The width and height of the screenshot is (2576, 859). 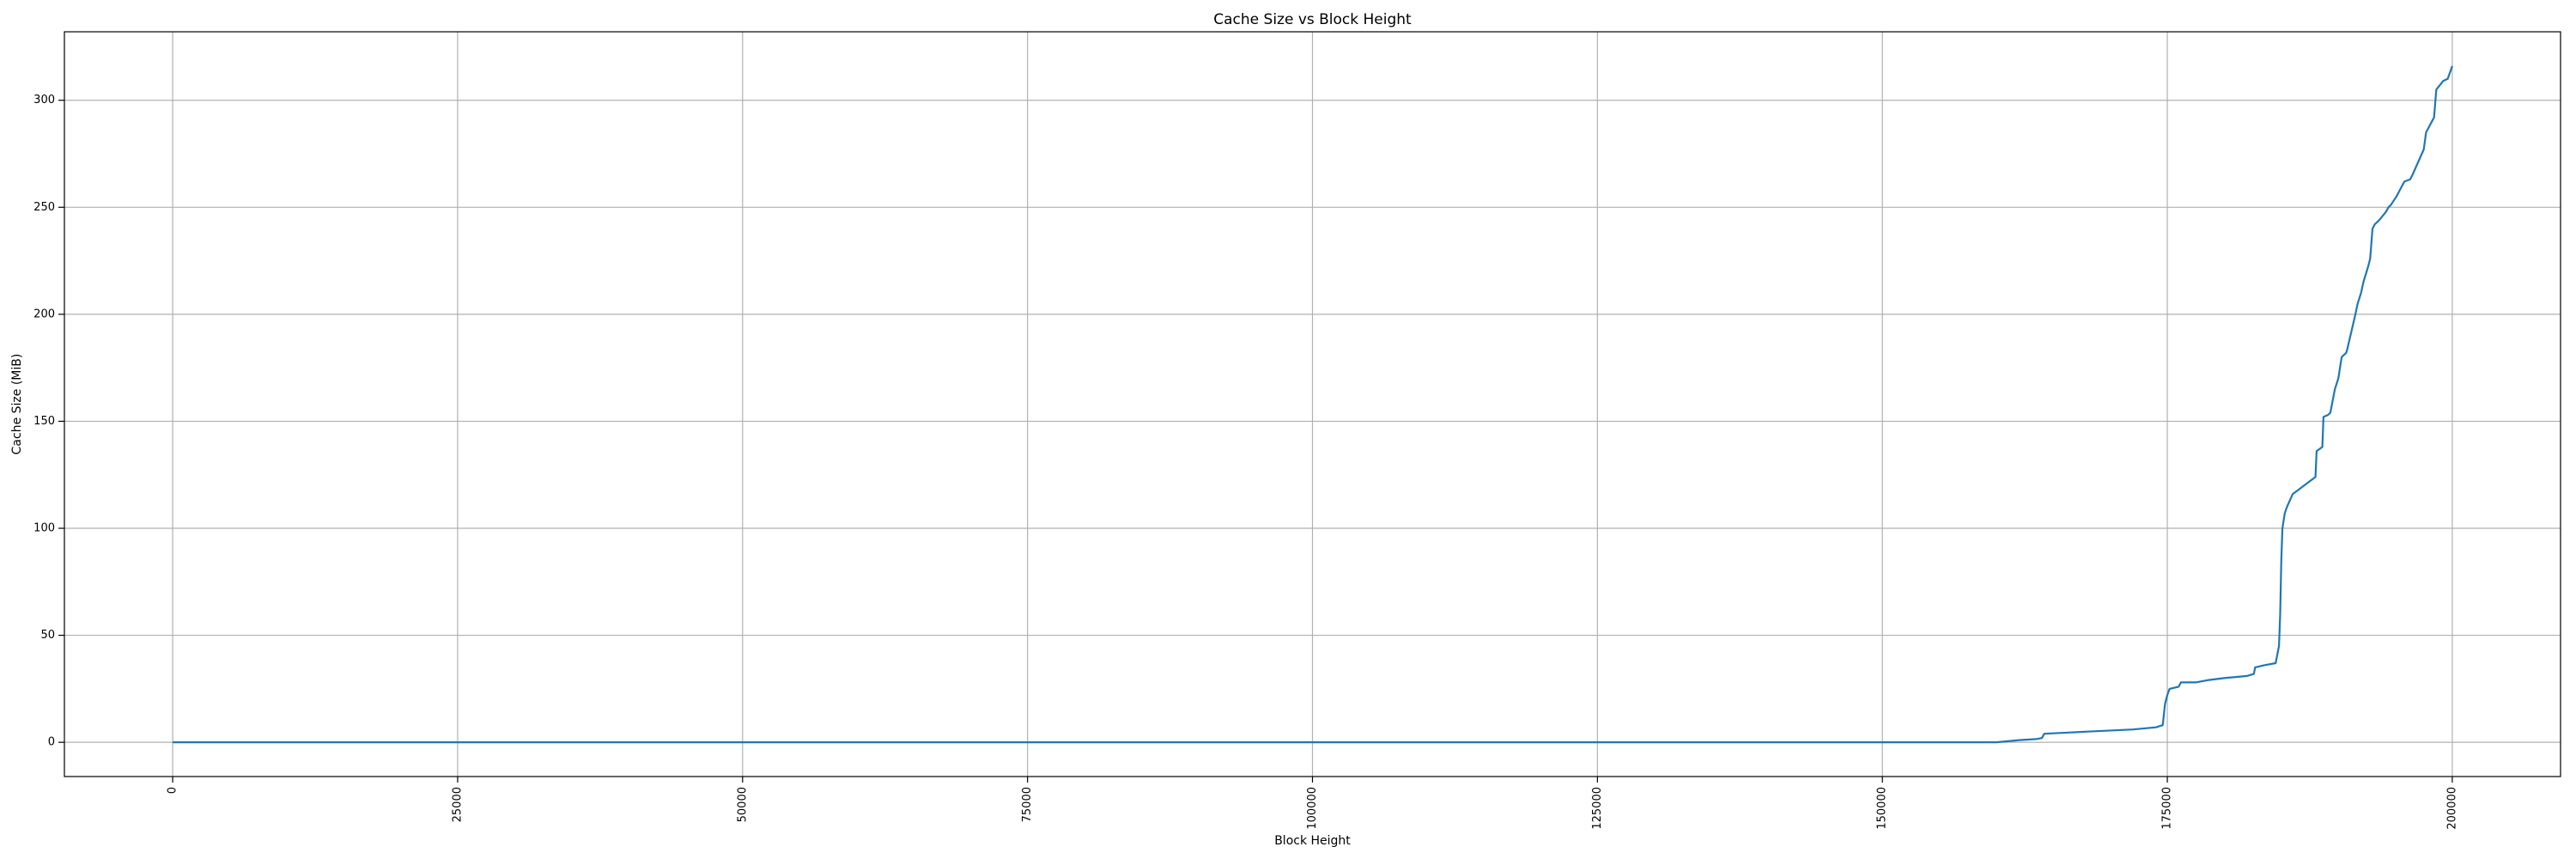 What do you see at coordinates (52, 743) in the screenshot?
I see `y-tick-label: 0` at bounding box center [52, 743].